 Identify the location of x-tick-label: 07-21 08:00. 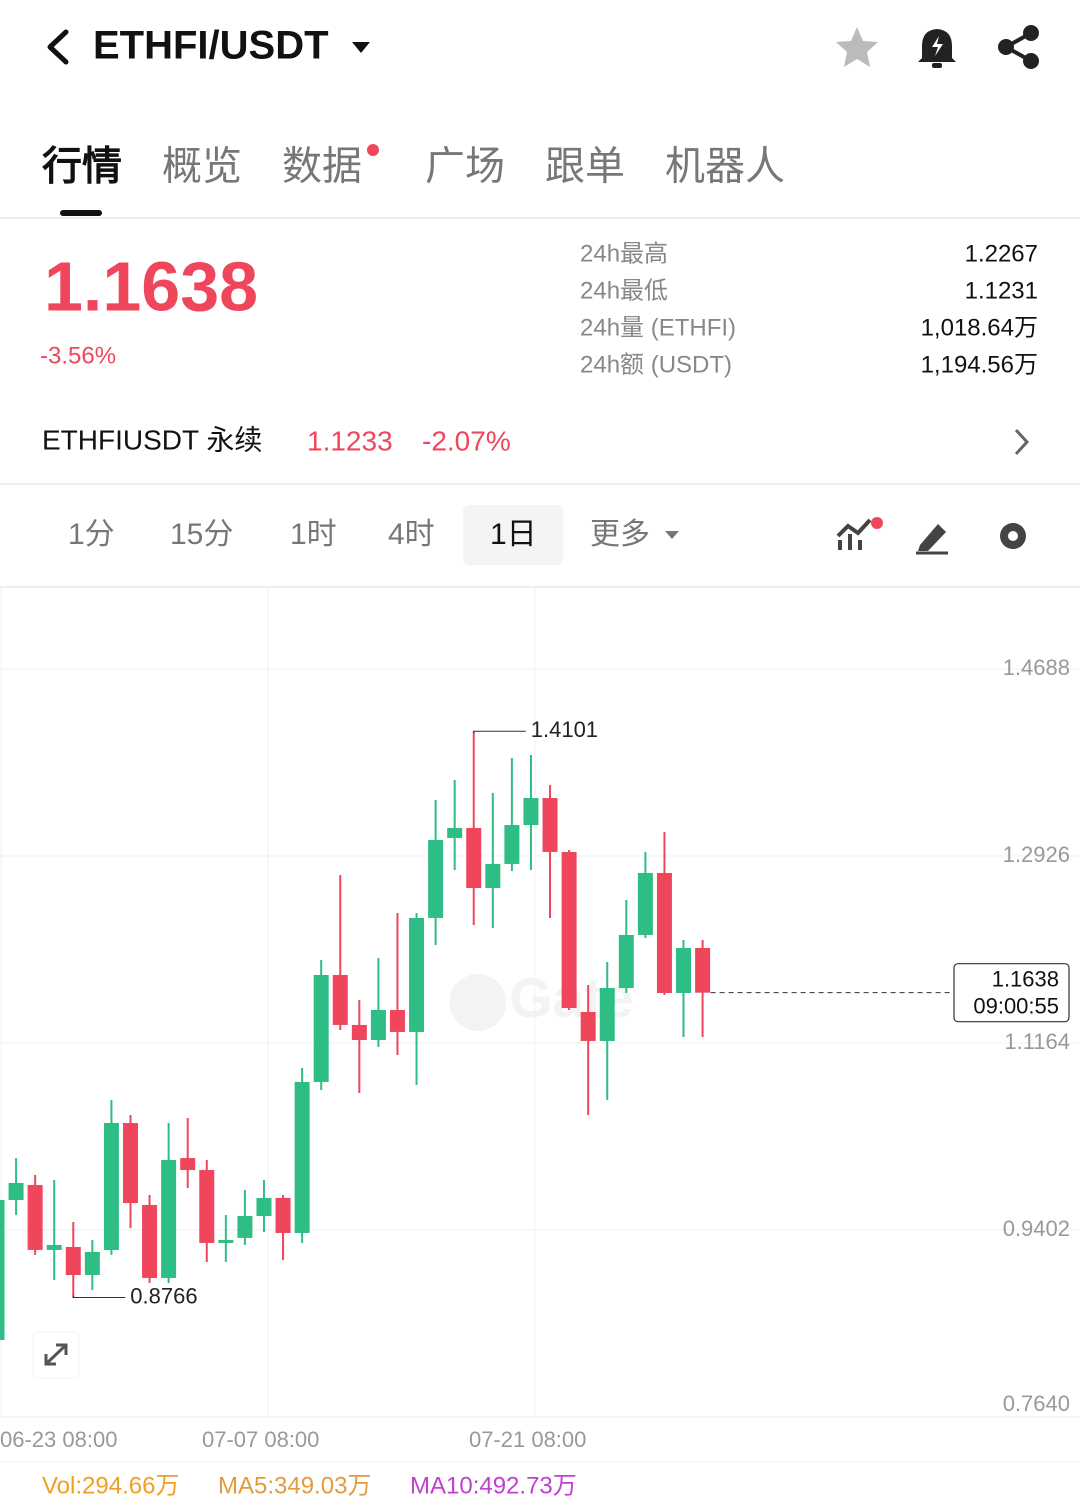
(527, 1439).